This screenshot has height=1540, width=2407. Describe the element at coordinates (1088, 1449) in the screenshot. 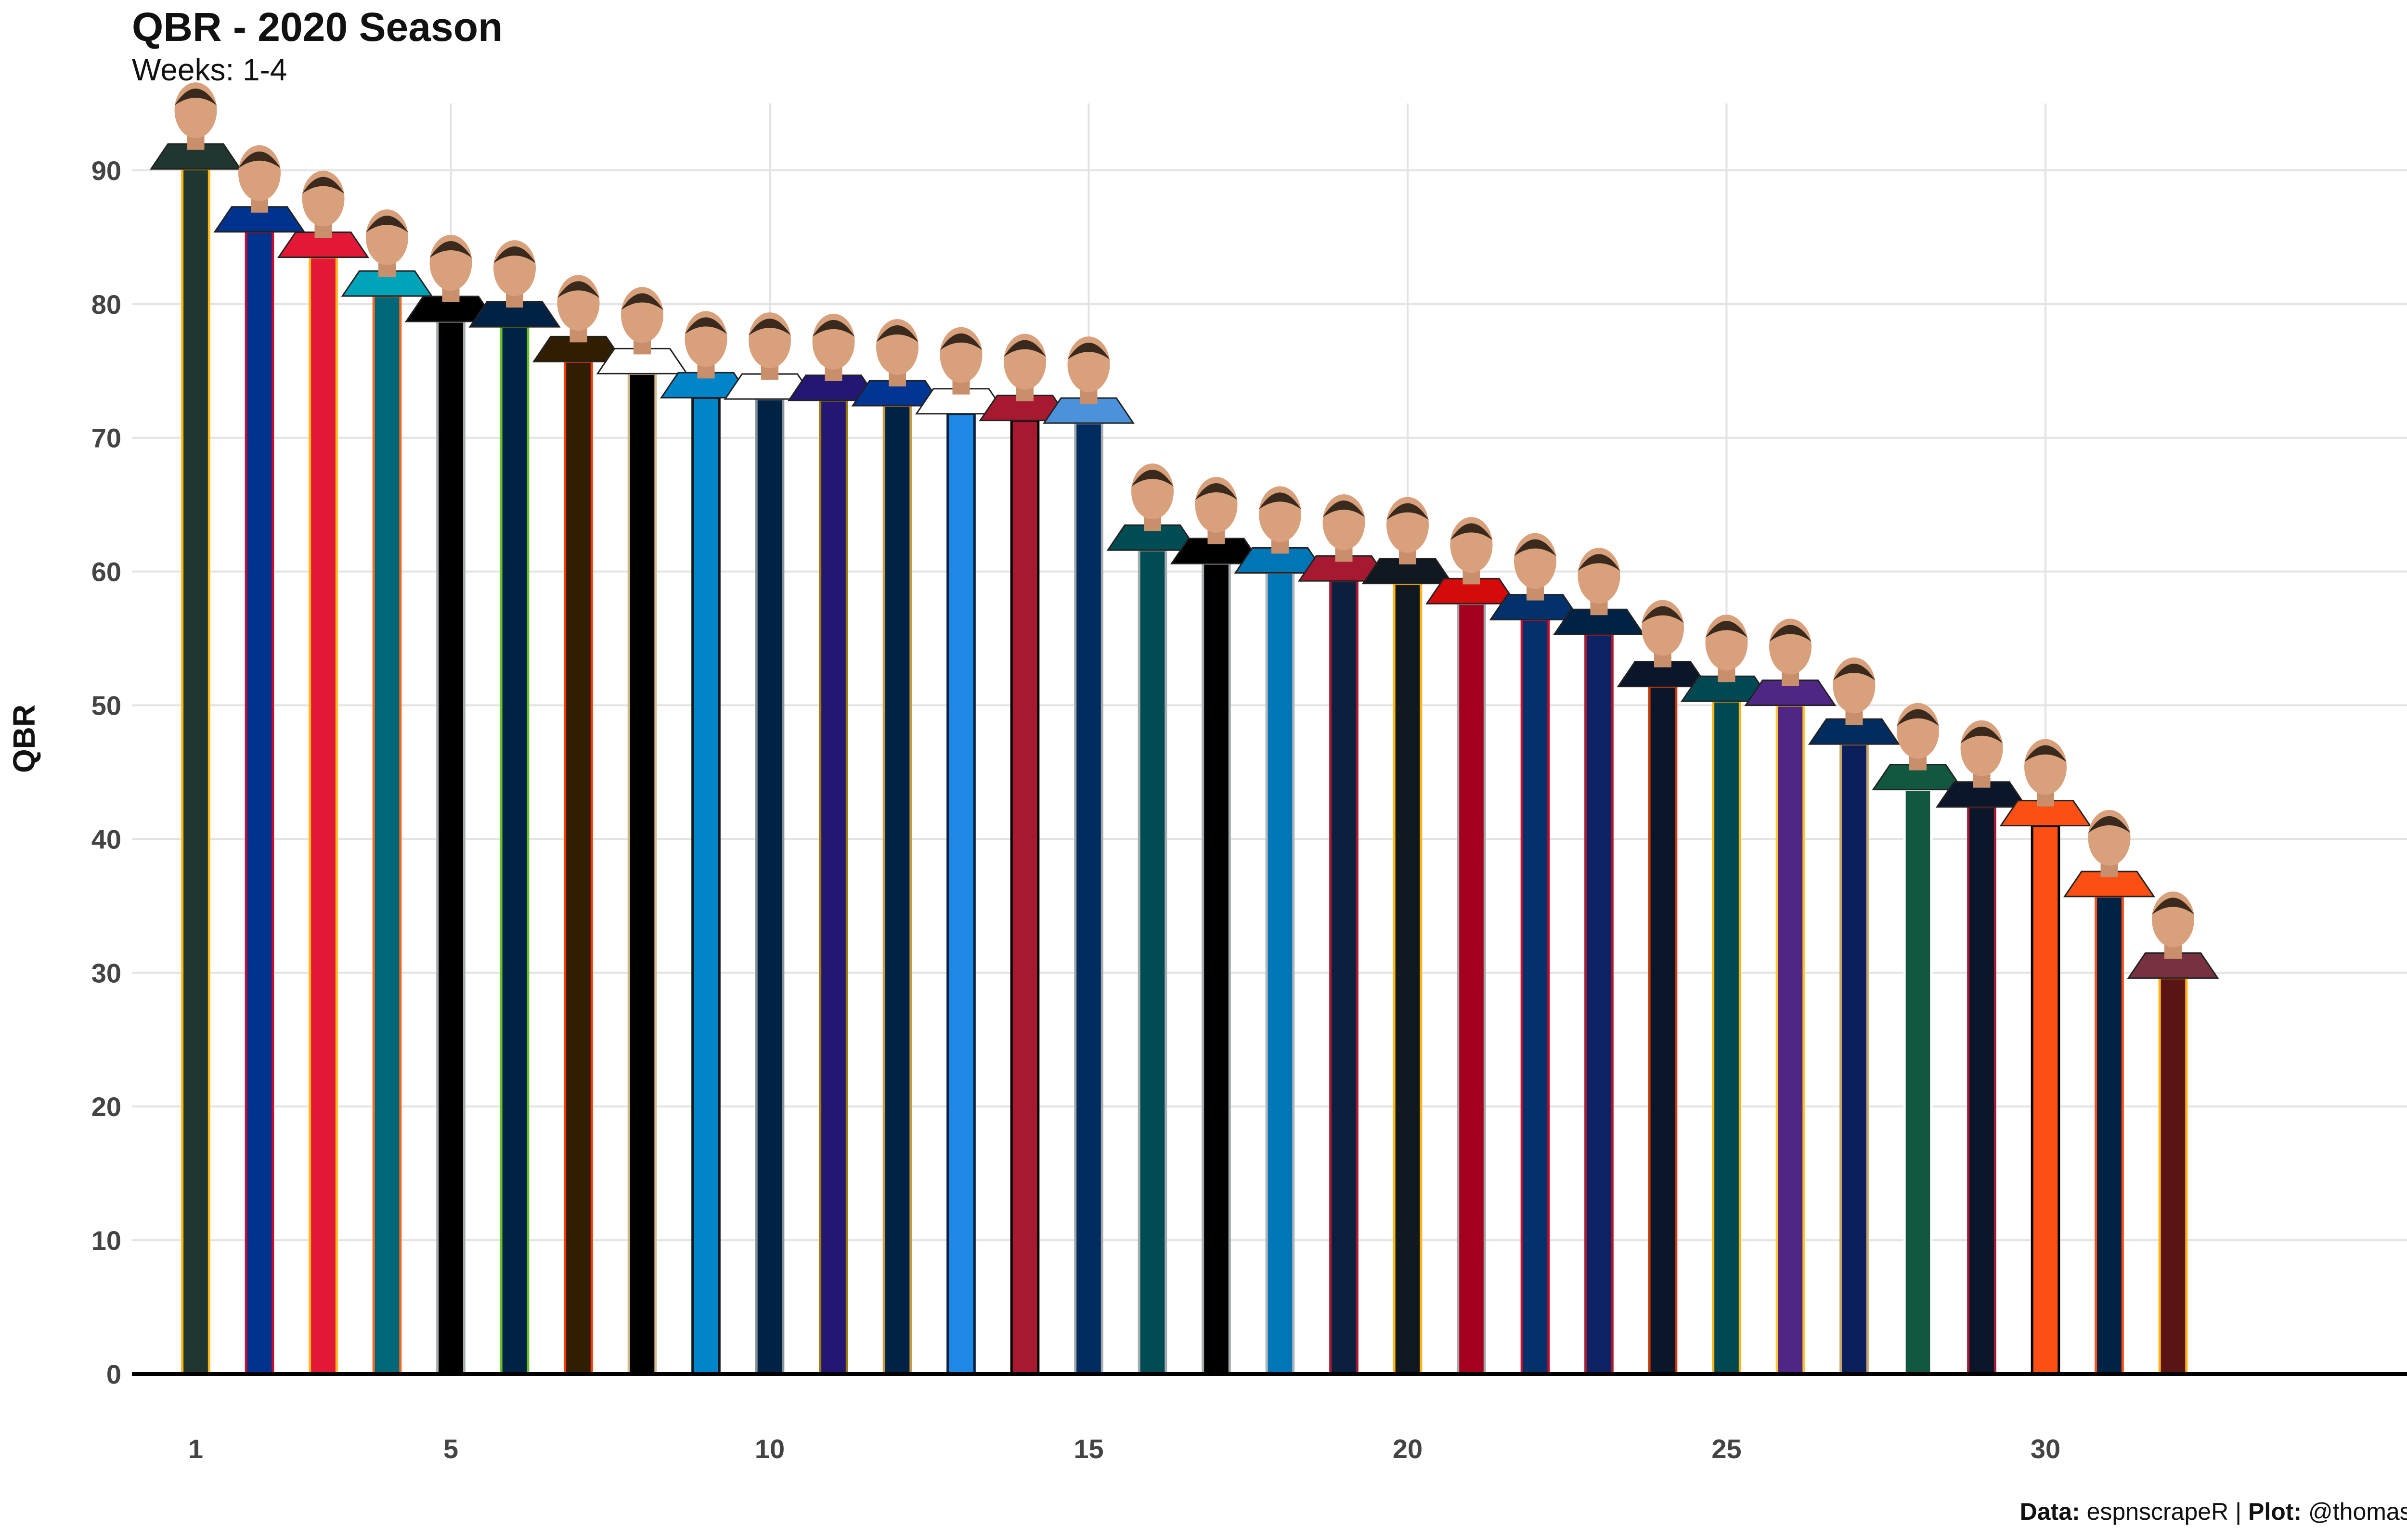

I see `x-tick-label: 15` at that location.